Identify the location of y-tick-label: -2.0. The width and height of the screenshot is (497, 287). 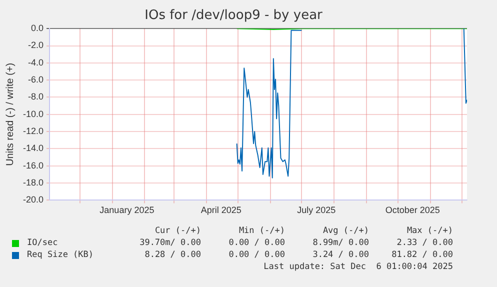
(36, 45).